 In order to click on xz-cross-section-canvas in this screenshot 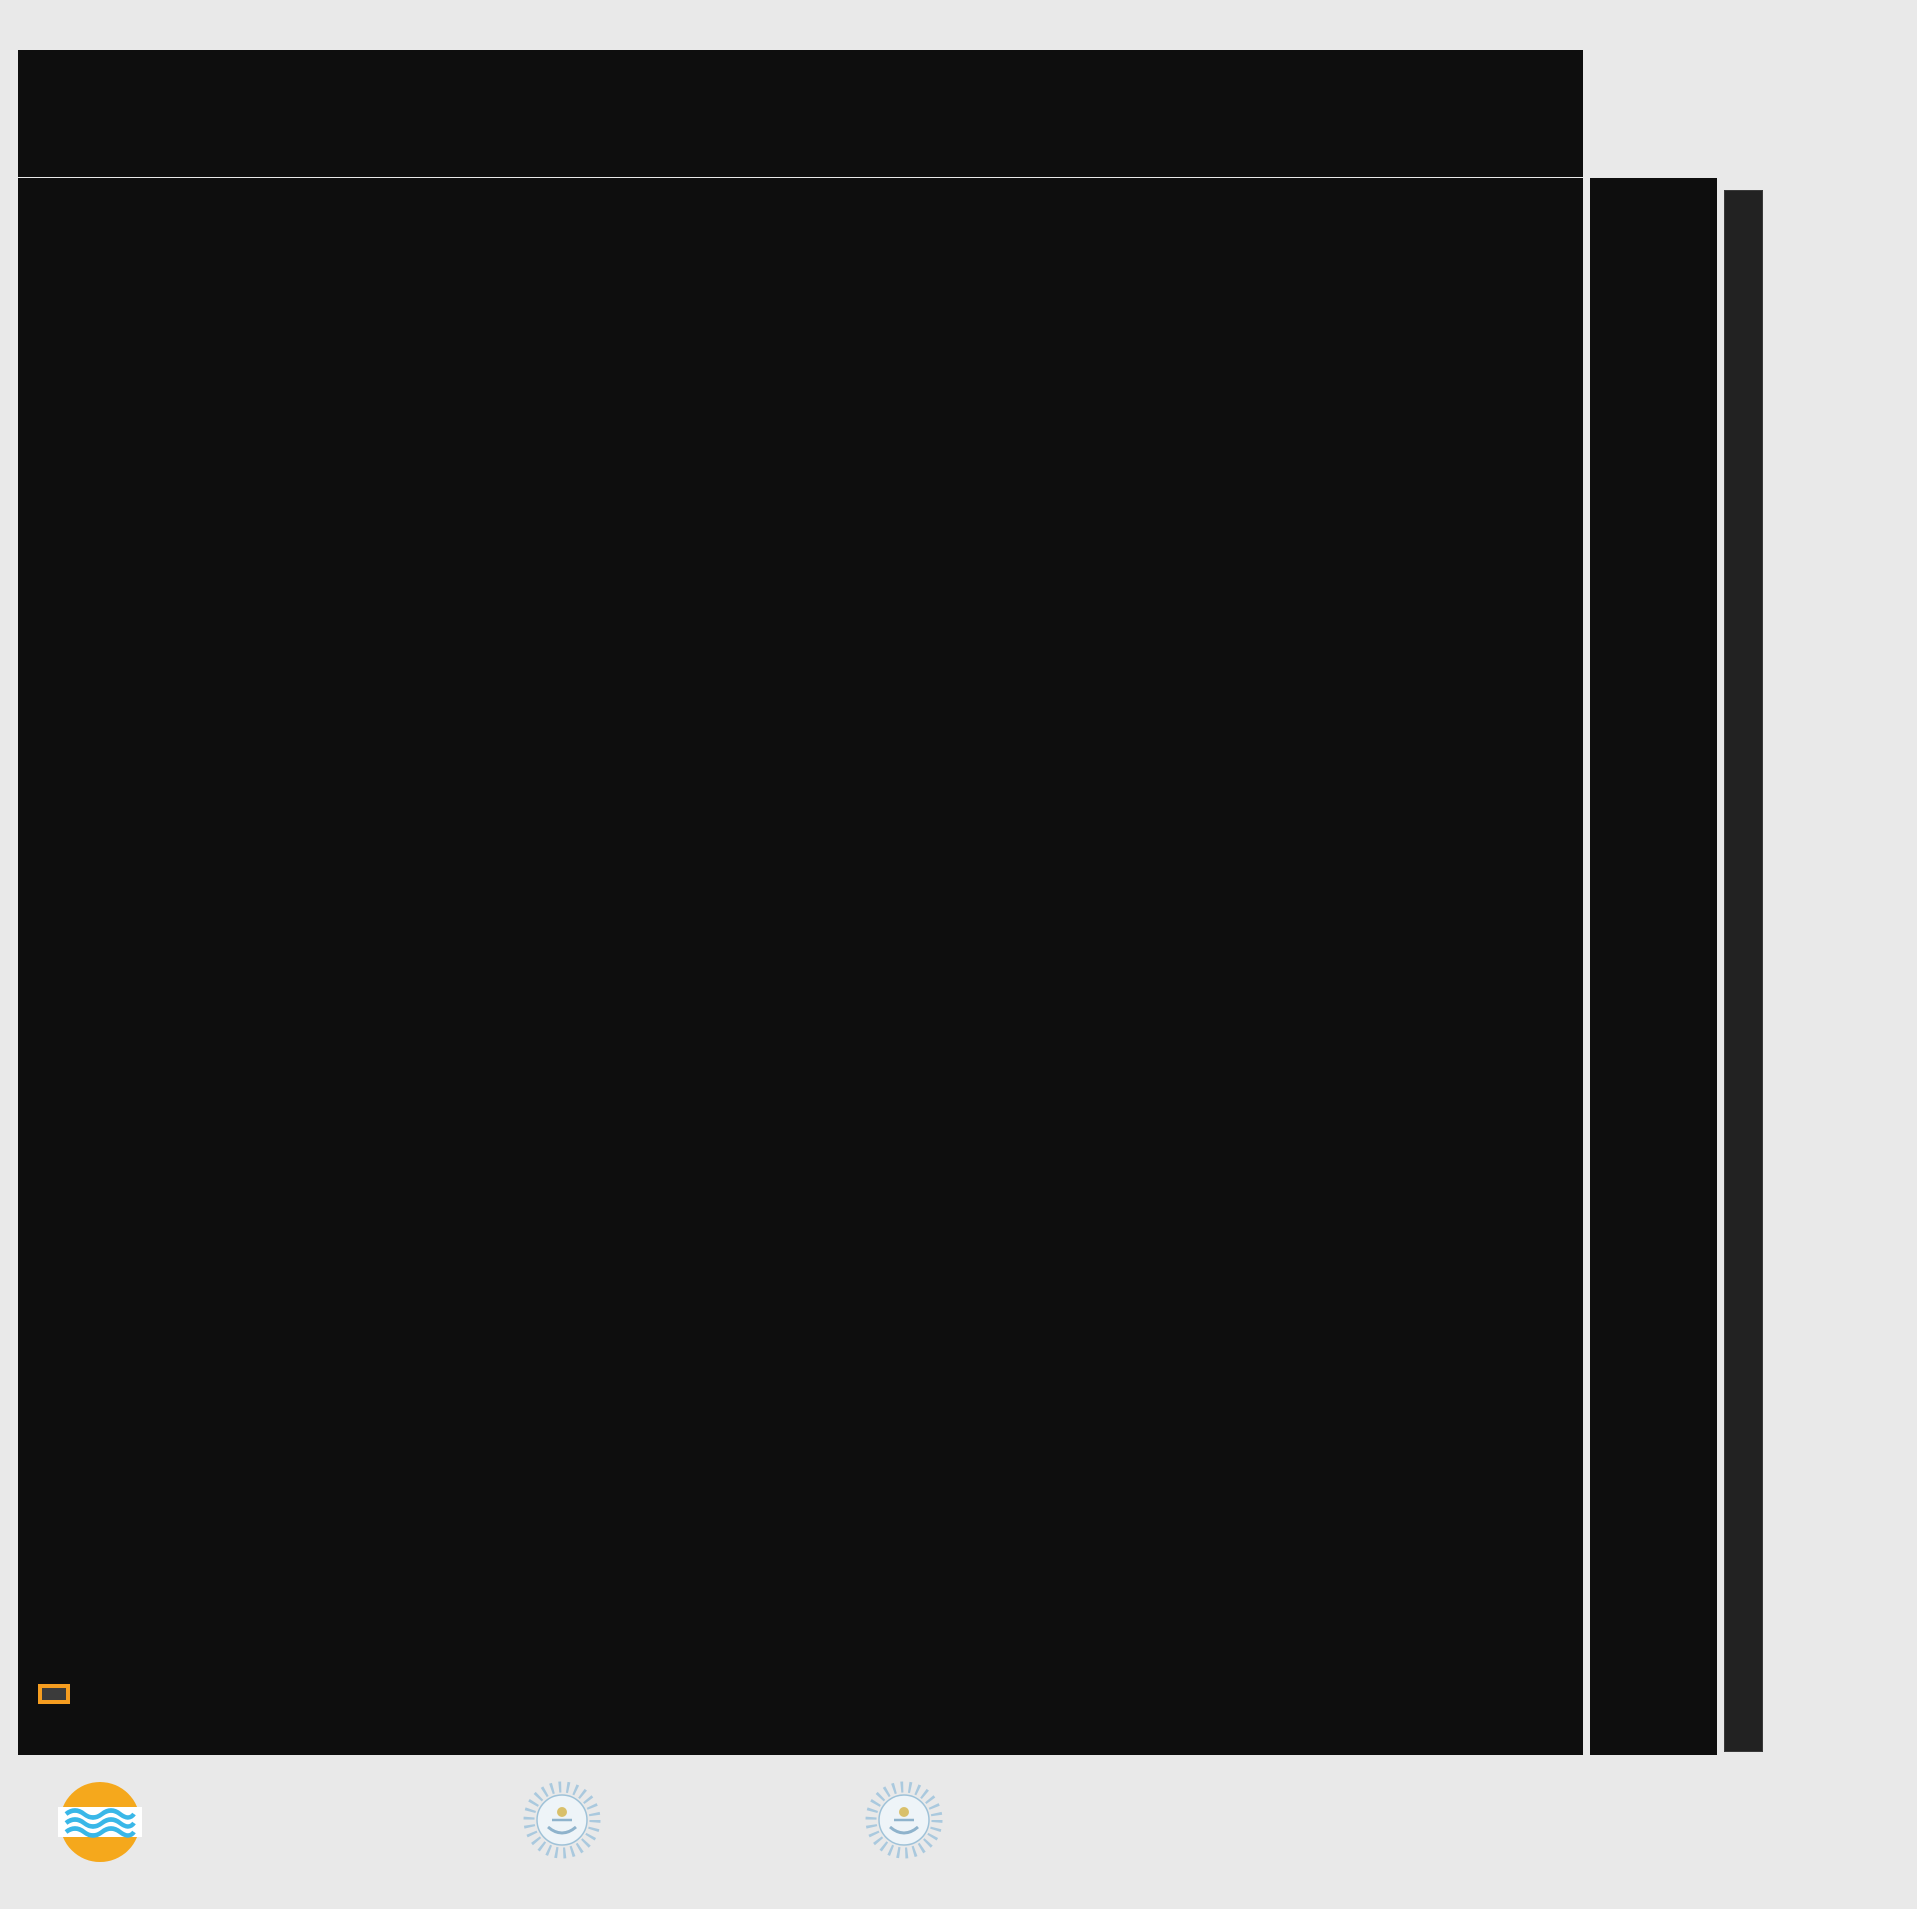, I will do `click(800, 113)`.